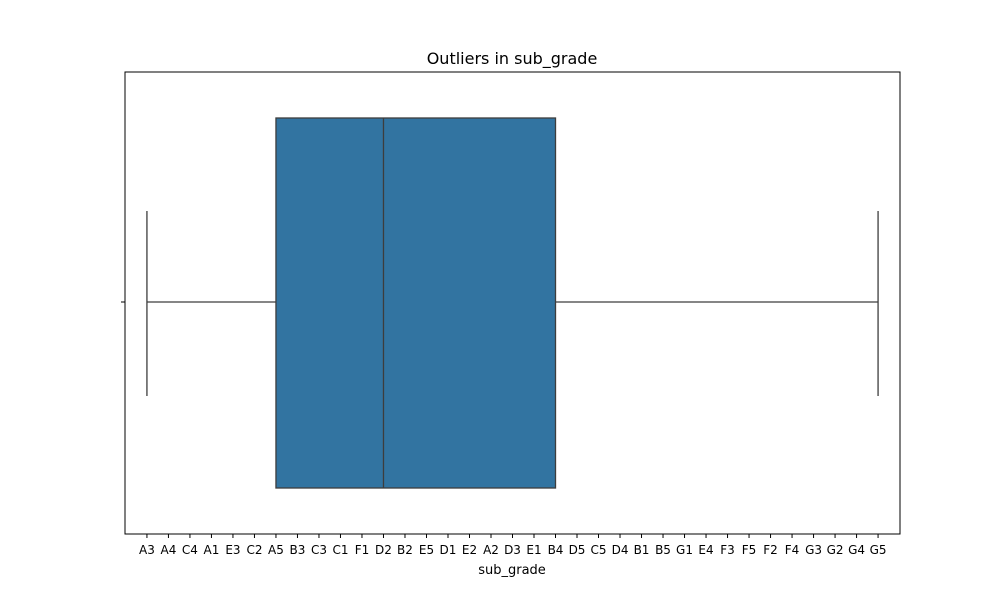 This screenshot has height=600, width=1000. I want to click on x-tick-label: E3, so click(232, 550).